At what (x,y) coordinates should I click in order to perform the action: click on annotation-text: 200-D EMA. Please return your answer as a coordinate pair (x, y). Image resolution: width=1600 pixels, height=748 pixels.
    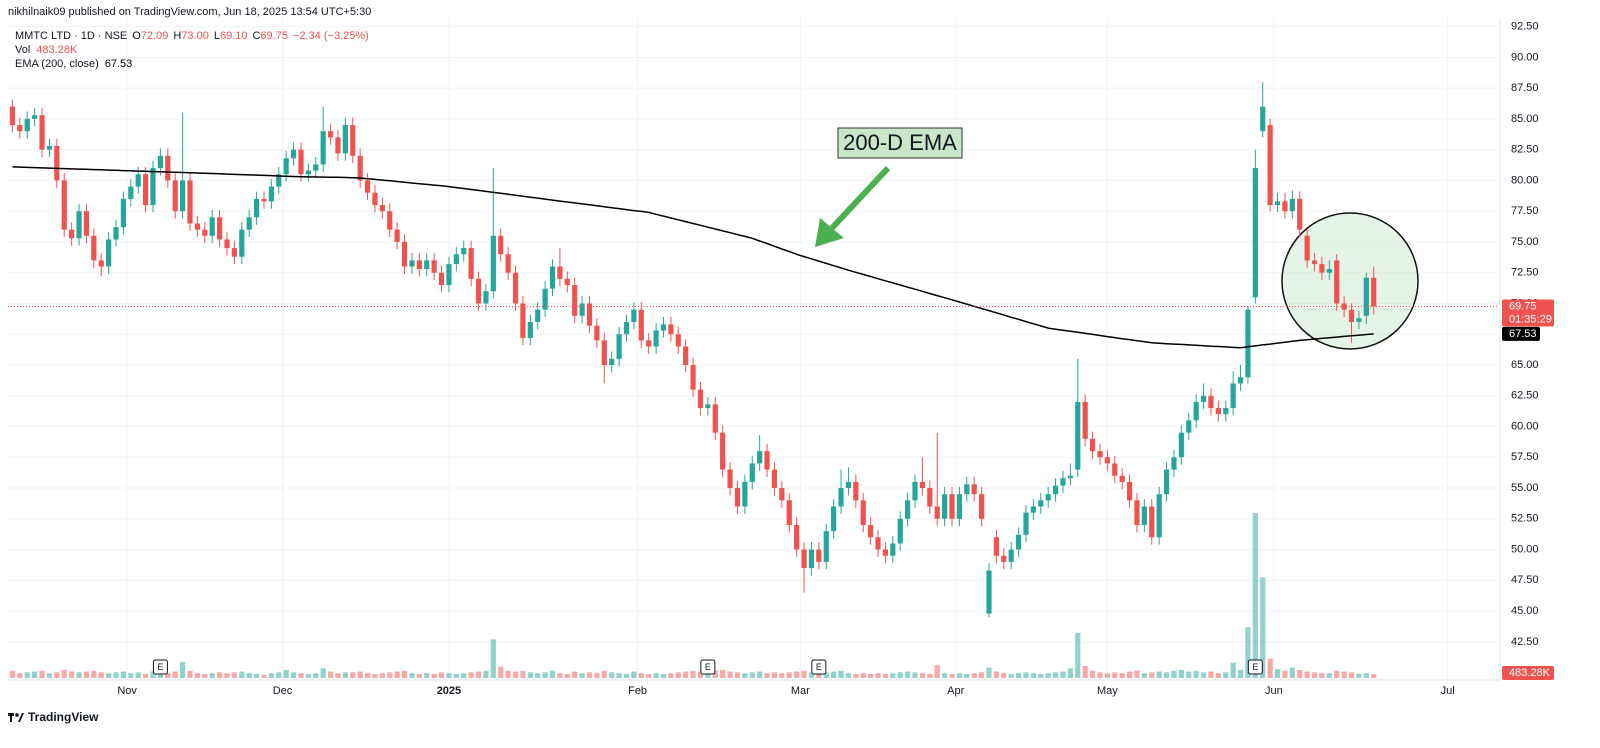
    Looking at the image, I should click on (900, 142).